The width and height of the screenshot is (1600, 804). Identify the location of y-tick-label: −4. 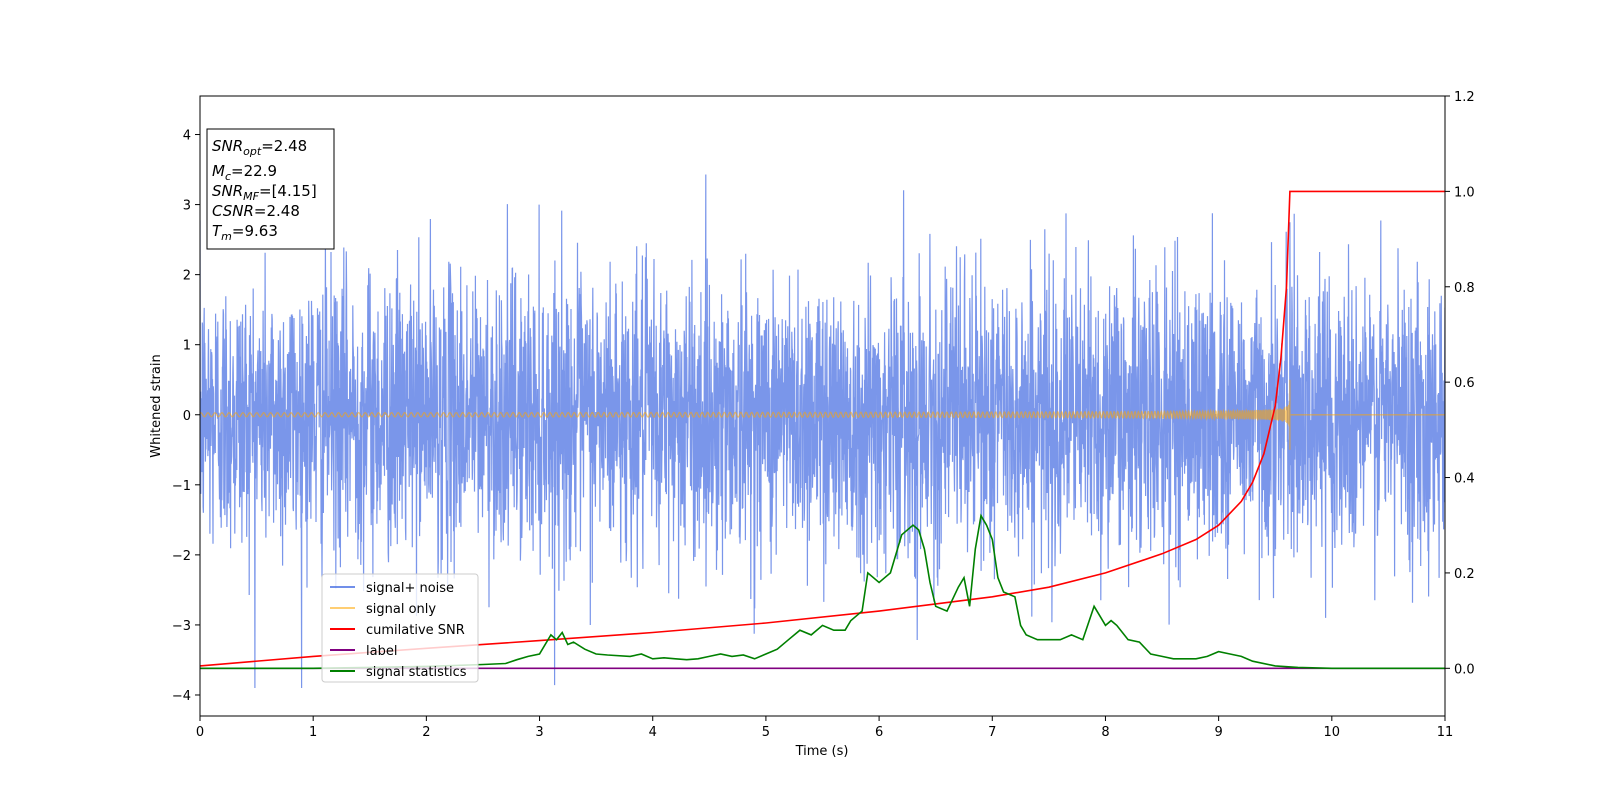
(181, 696).